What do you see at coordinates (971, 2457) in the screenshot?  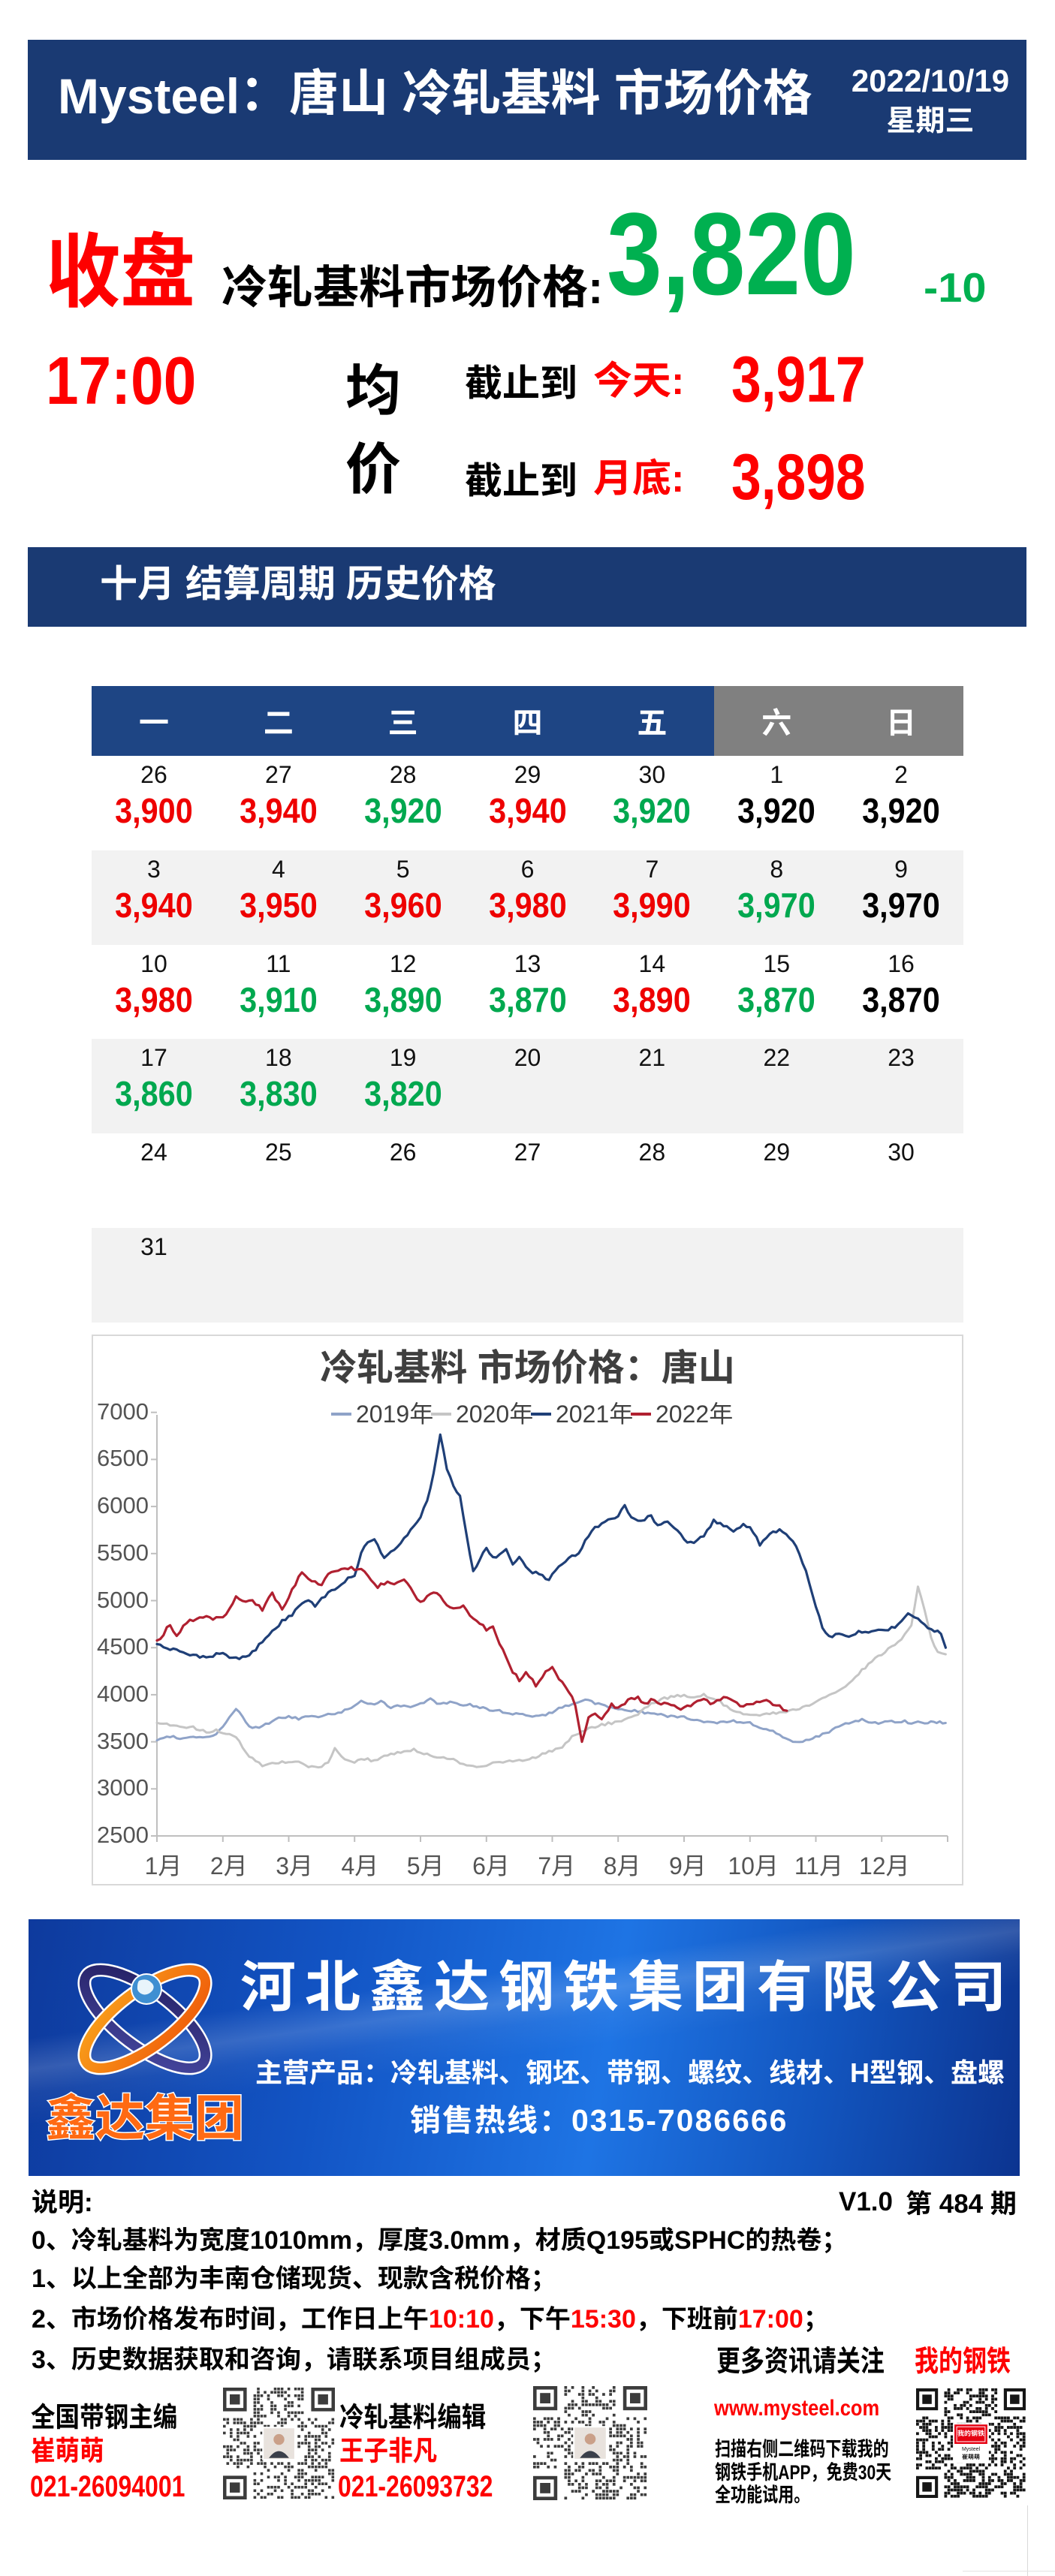 I see `svg-text: 崔萌萌` at bounding box center [971, 2457].